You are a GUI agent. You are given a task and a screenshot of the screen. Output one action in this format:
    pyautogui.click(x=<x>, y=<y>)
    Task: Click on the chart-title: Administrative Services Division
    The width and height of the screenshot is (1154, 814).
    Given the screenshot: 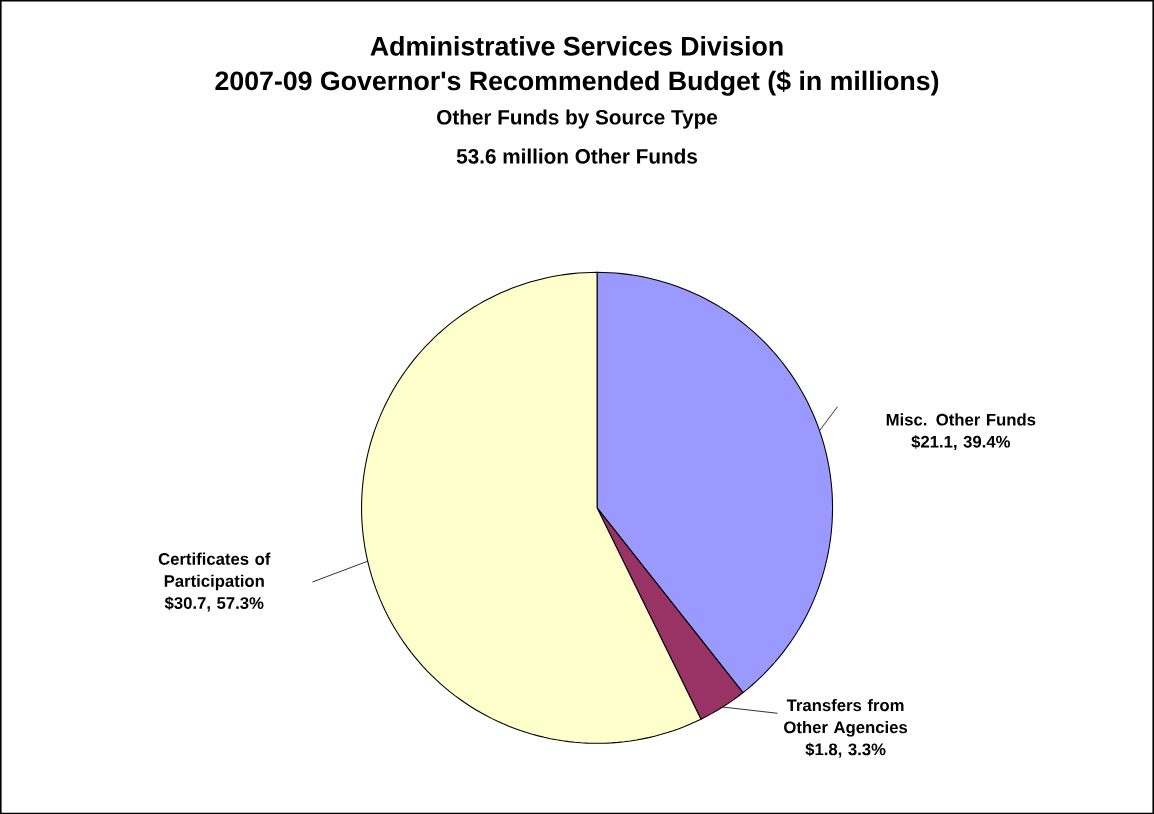 What is the action you would take?
    pyautogui.click(x=576, y=45)
    